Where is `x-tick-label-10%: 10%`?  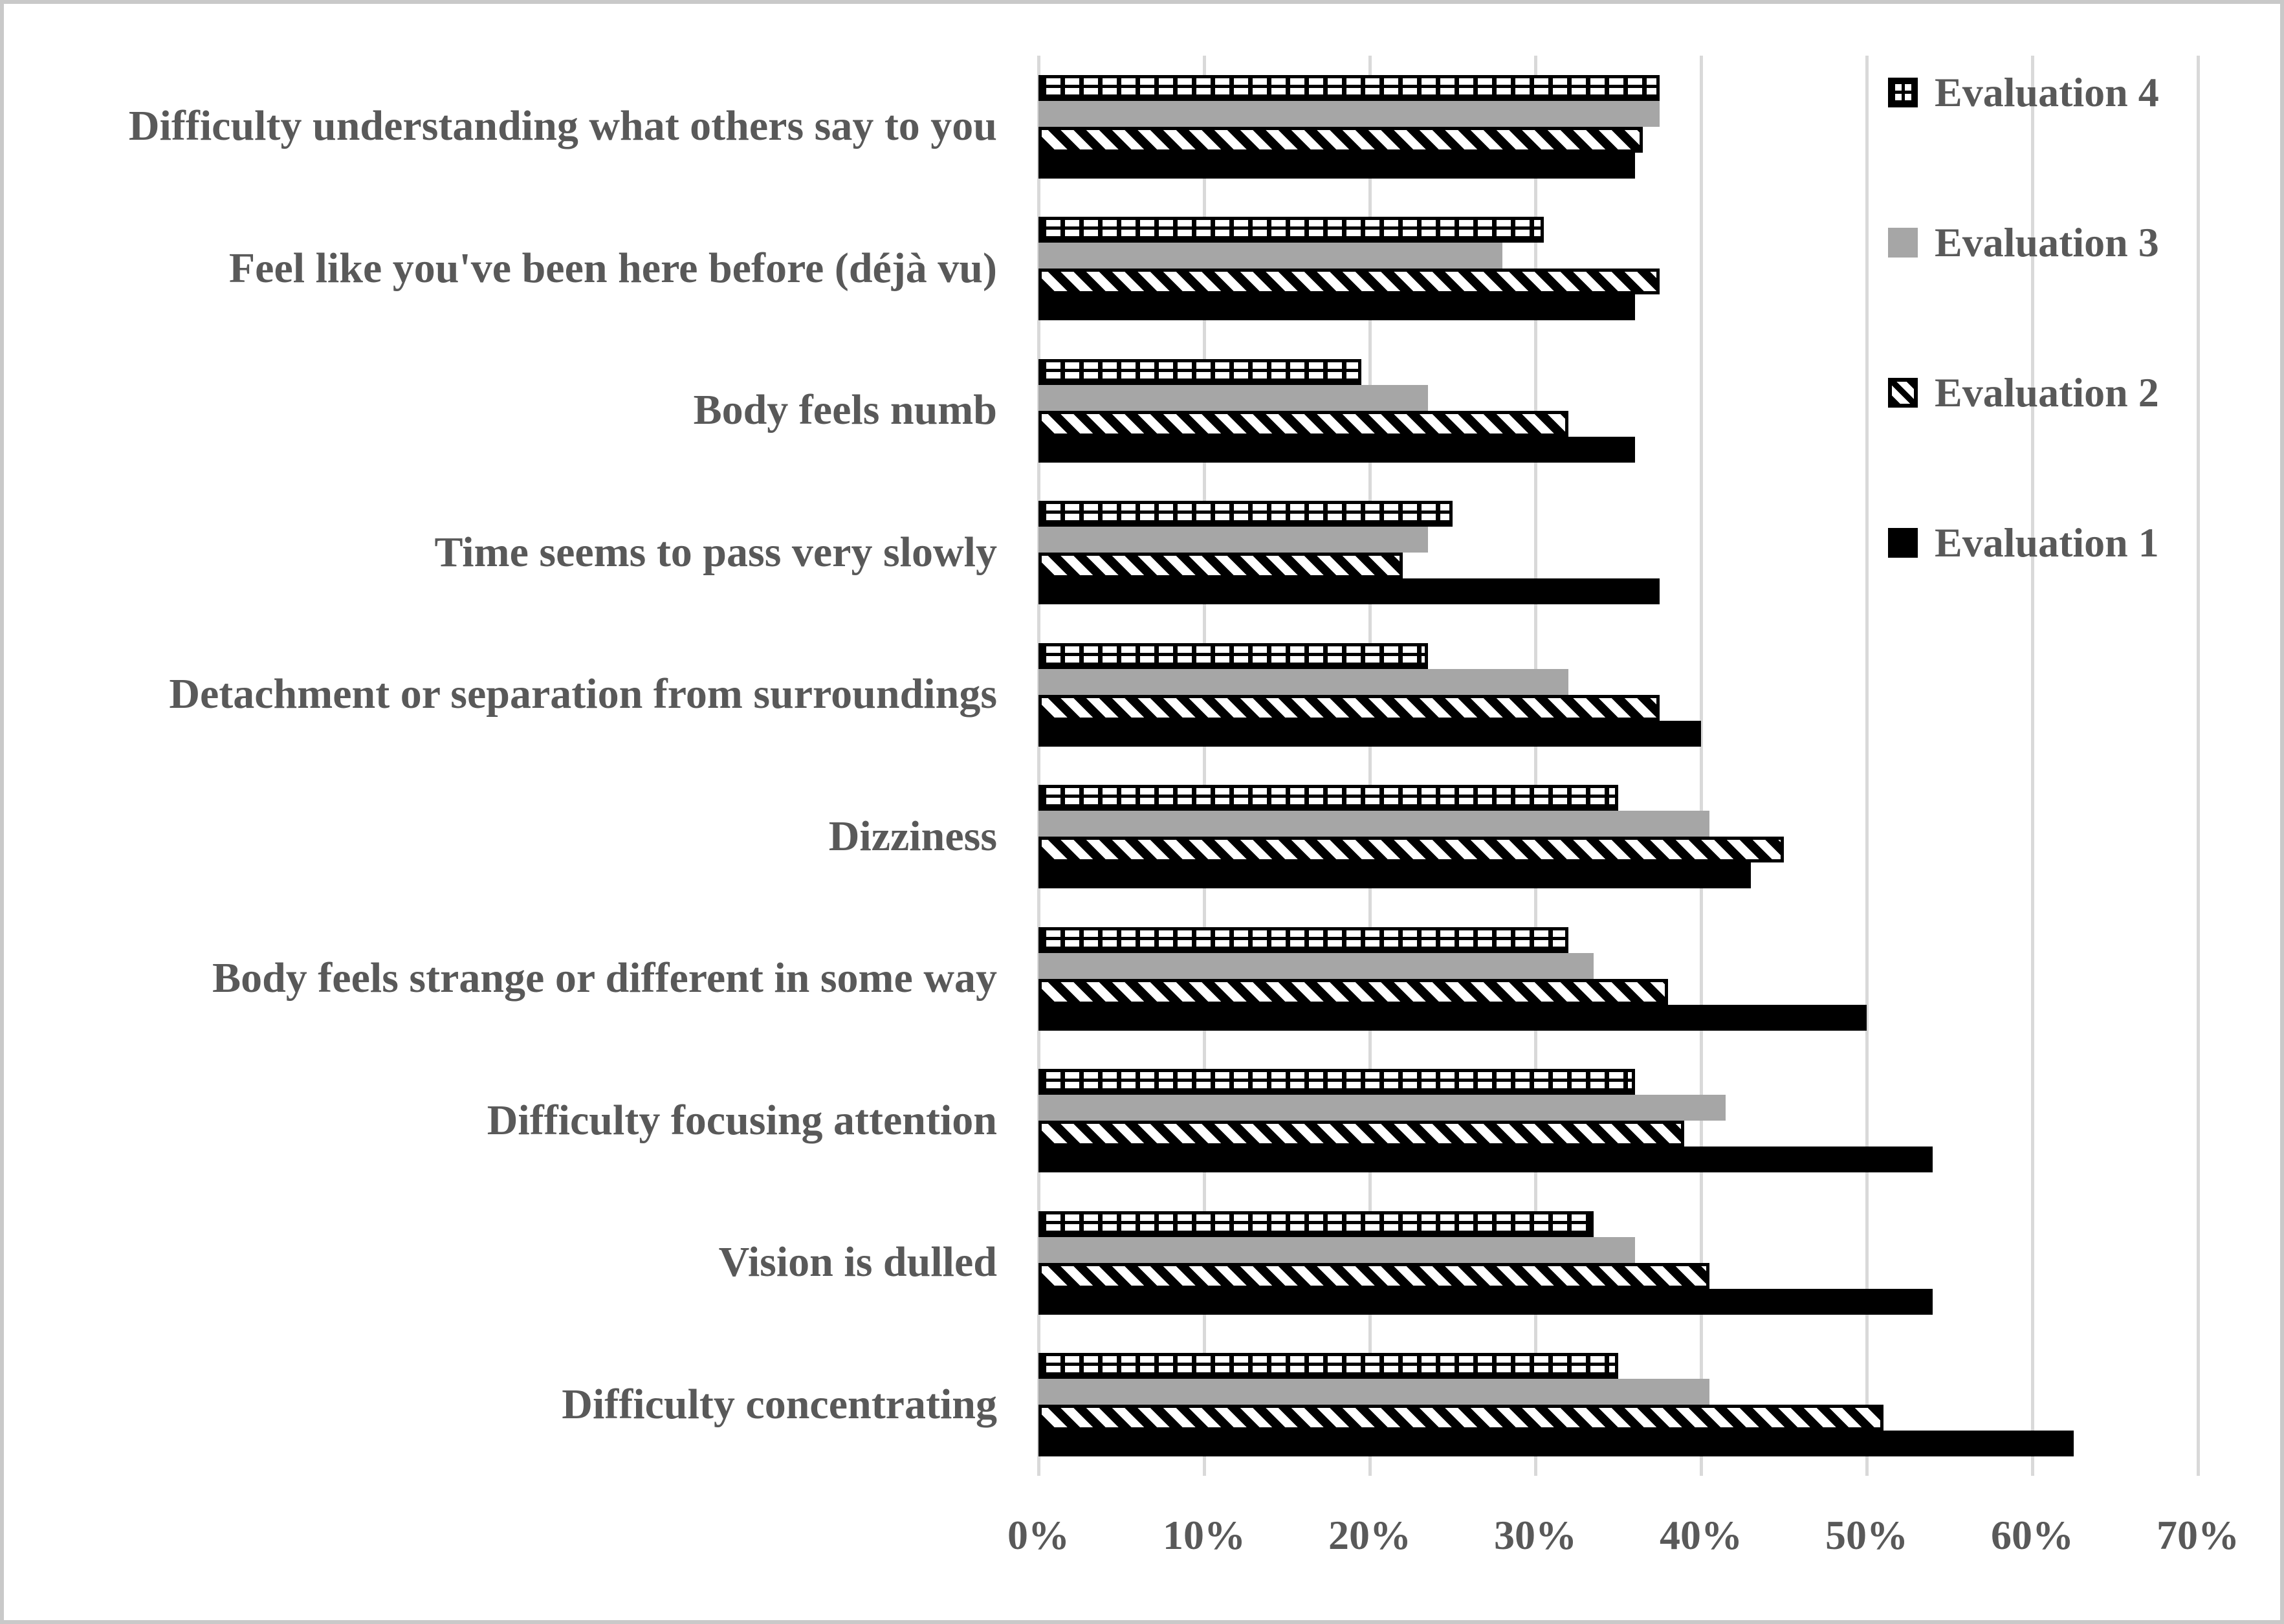
x-tick-label-10%: 10% is located at coordinates (1204, 1535).